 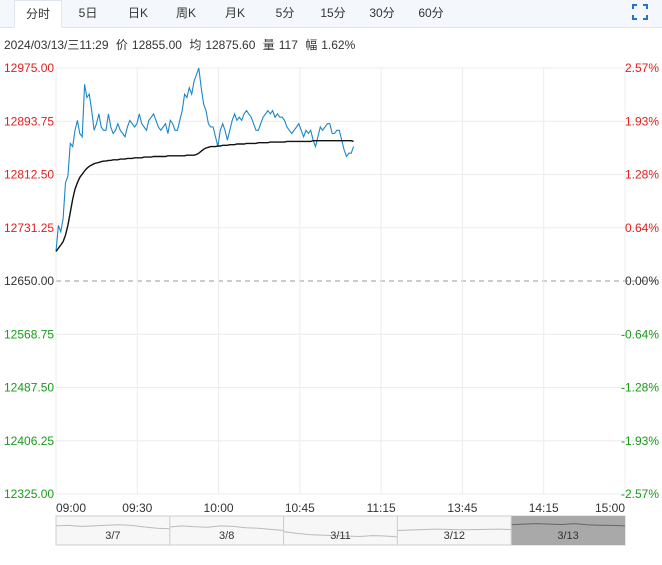 I want to click on y-tick-label-right: 1.93%, so click(x=642, y=121).